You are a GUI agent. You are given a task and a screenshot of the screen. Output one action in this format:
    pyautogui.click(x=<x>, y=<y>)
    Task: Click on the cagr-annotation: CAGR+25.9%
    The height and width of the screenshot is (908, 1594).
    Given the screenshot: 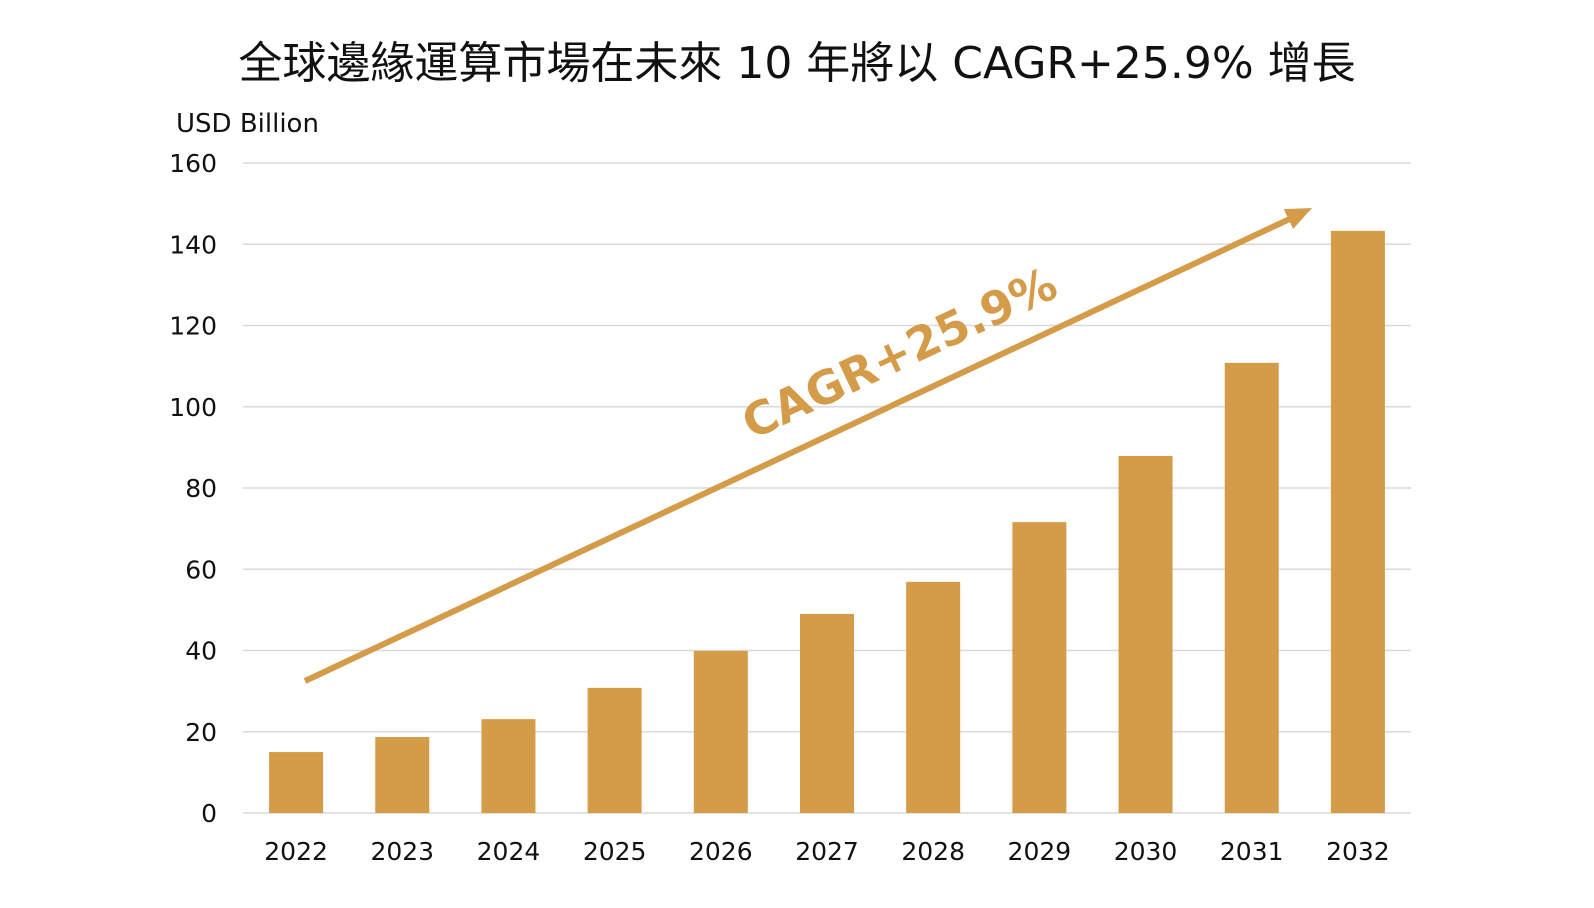 What is the action you would take?
    pyautogui.click(x=899, y=353)
    